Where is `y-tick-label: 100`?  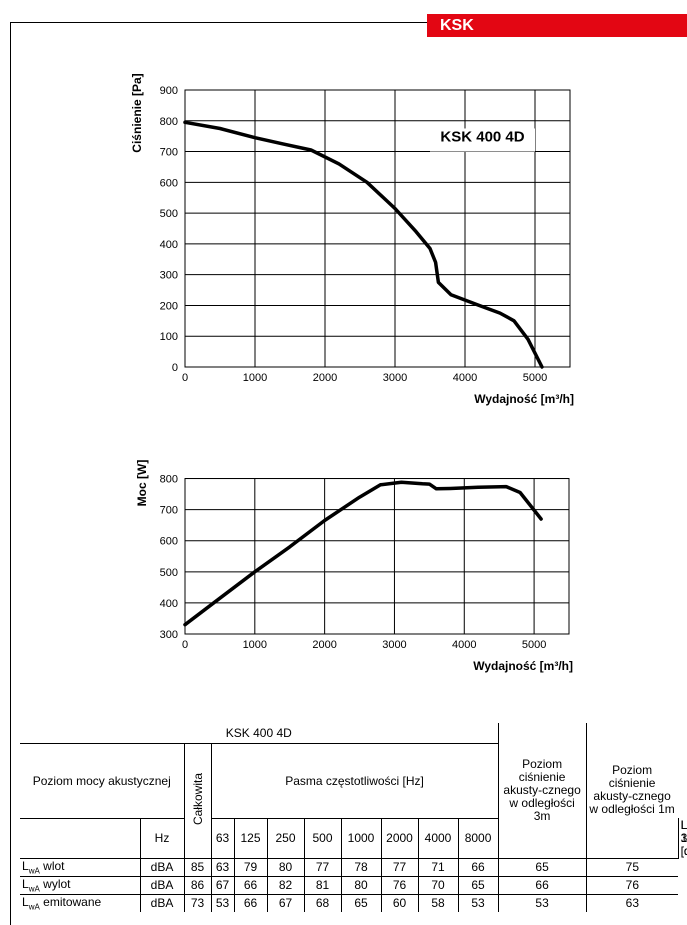 y-tick-label: 100 is located at coordinates (169, 337).